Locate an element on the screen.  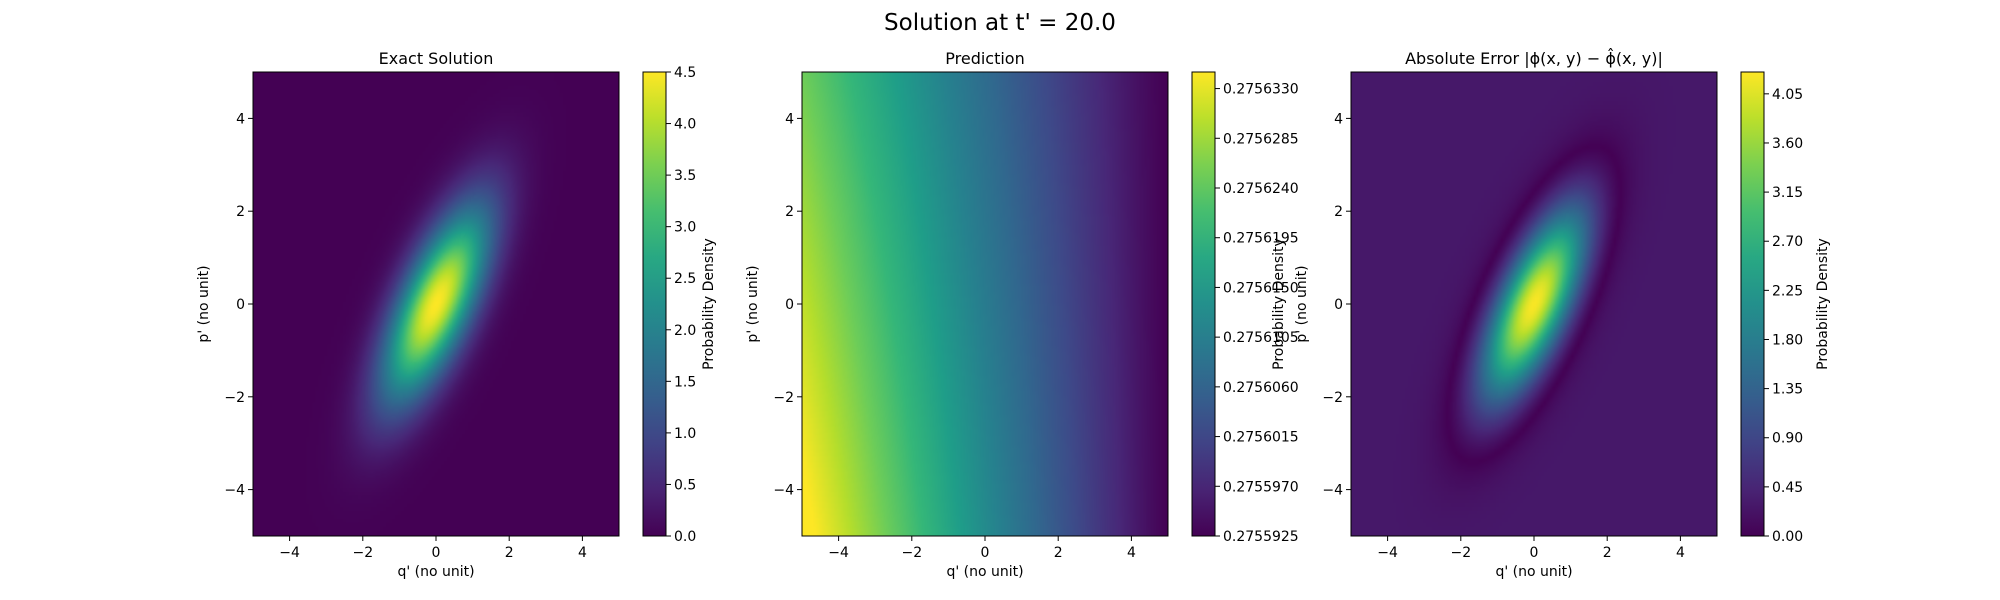
colorbar-tick-label: 2.0 is located at coordinates (685, 331).